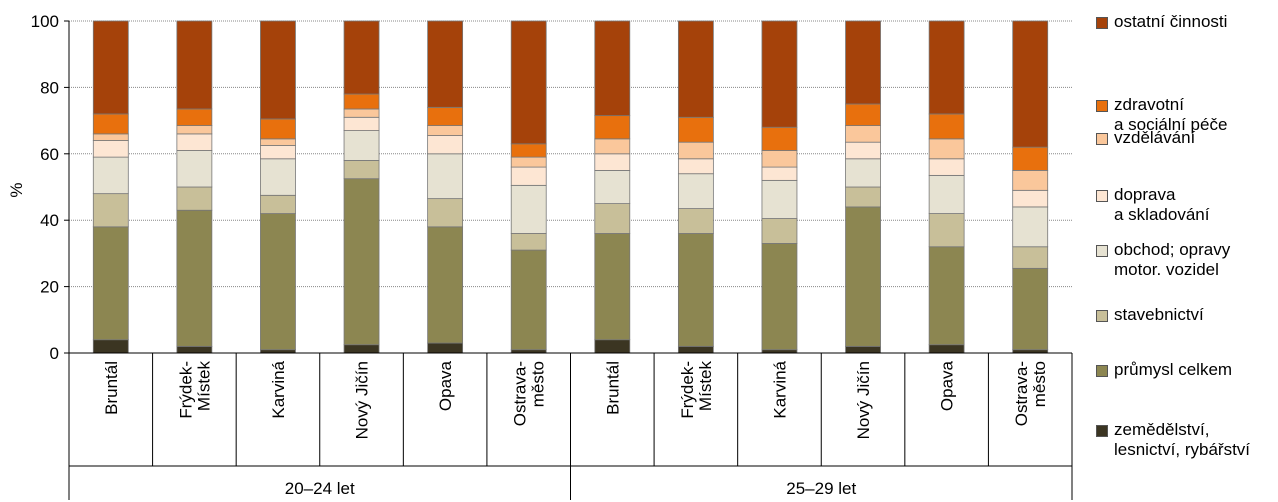 This screenshot has width=1278, height=502. What do you see at coordinates (185, 390) in the screenshot?
I see `category-label-line: Frýdek-` at bounding box center [185, 390].